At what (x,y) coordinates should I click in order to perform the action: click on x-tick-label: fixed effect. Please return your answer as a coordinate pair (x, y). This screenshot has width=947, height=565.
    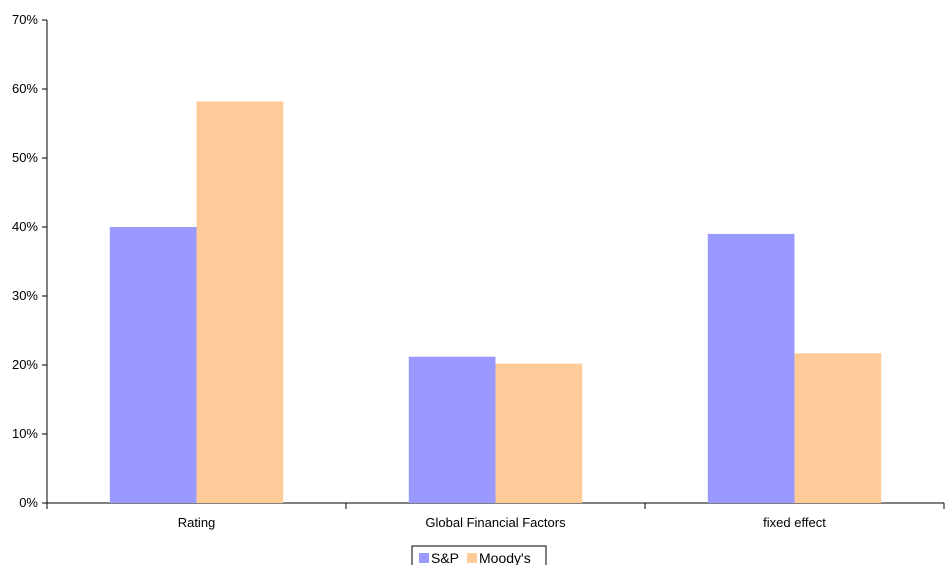
    Looking at the image, I should click on (794, 522).